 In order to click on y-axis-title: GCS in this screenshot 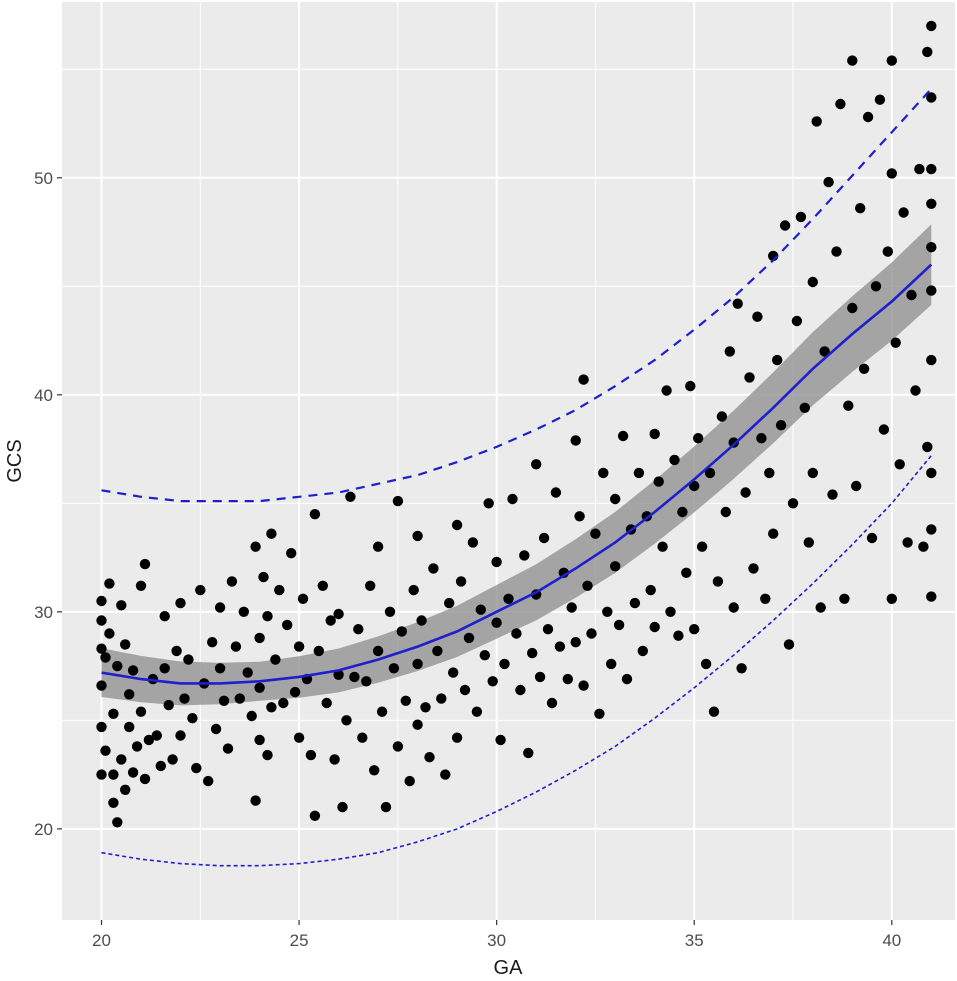, I will do `click(15, 460)`.